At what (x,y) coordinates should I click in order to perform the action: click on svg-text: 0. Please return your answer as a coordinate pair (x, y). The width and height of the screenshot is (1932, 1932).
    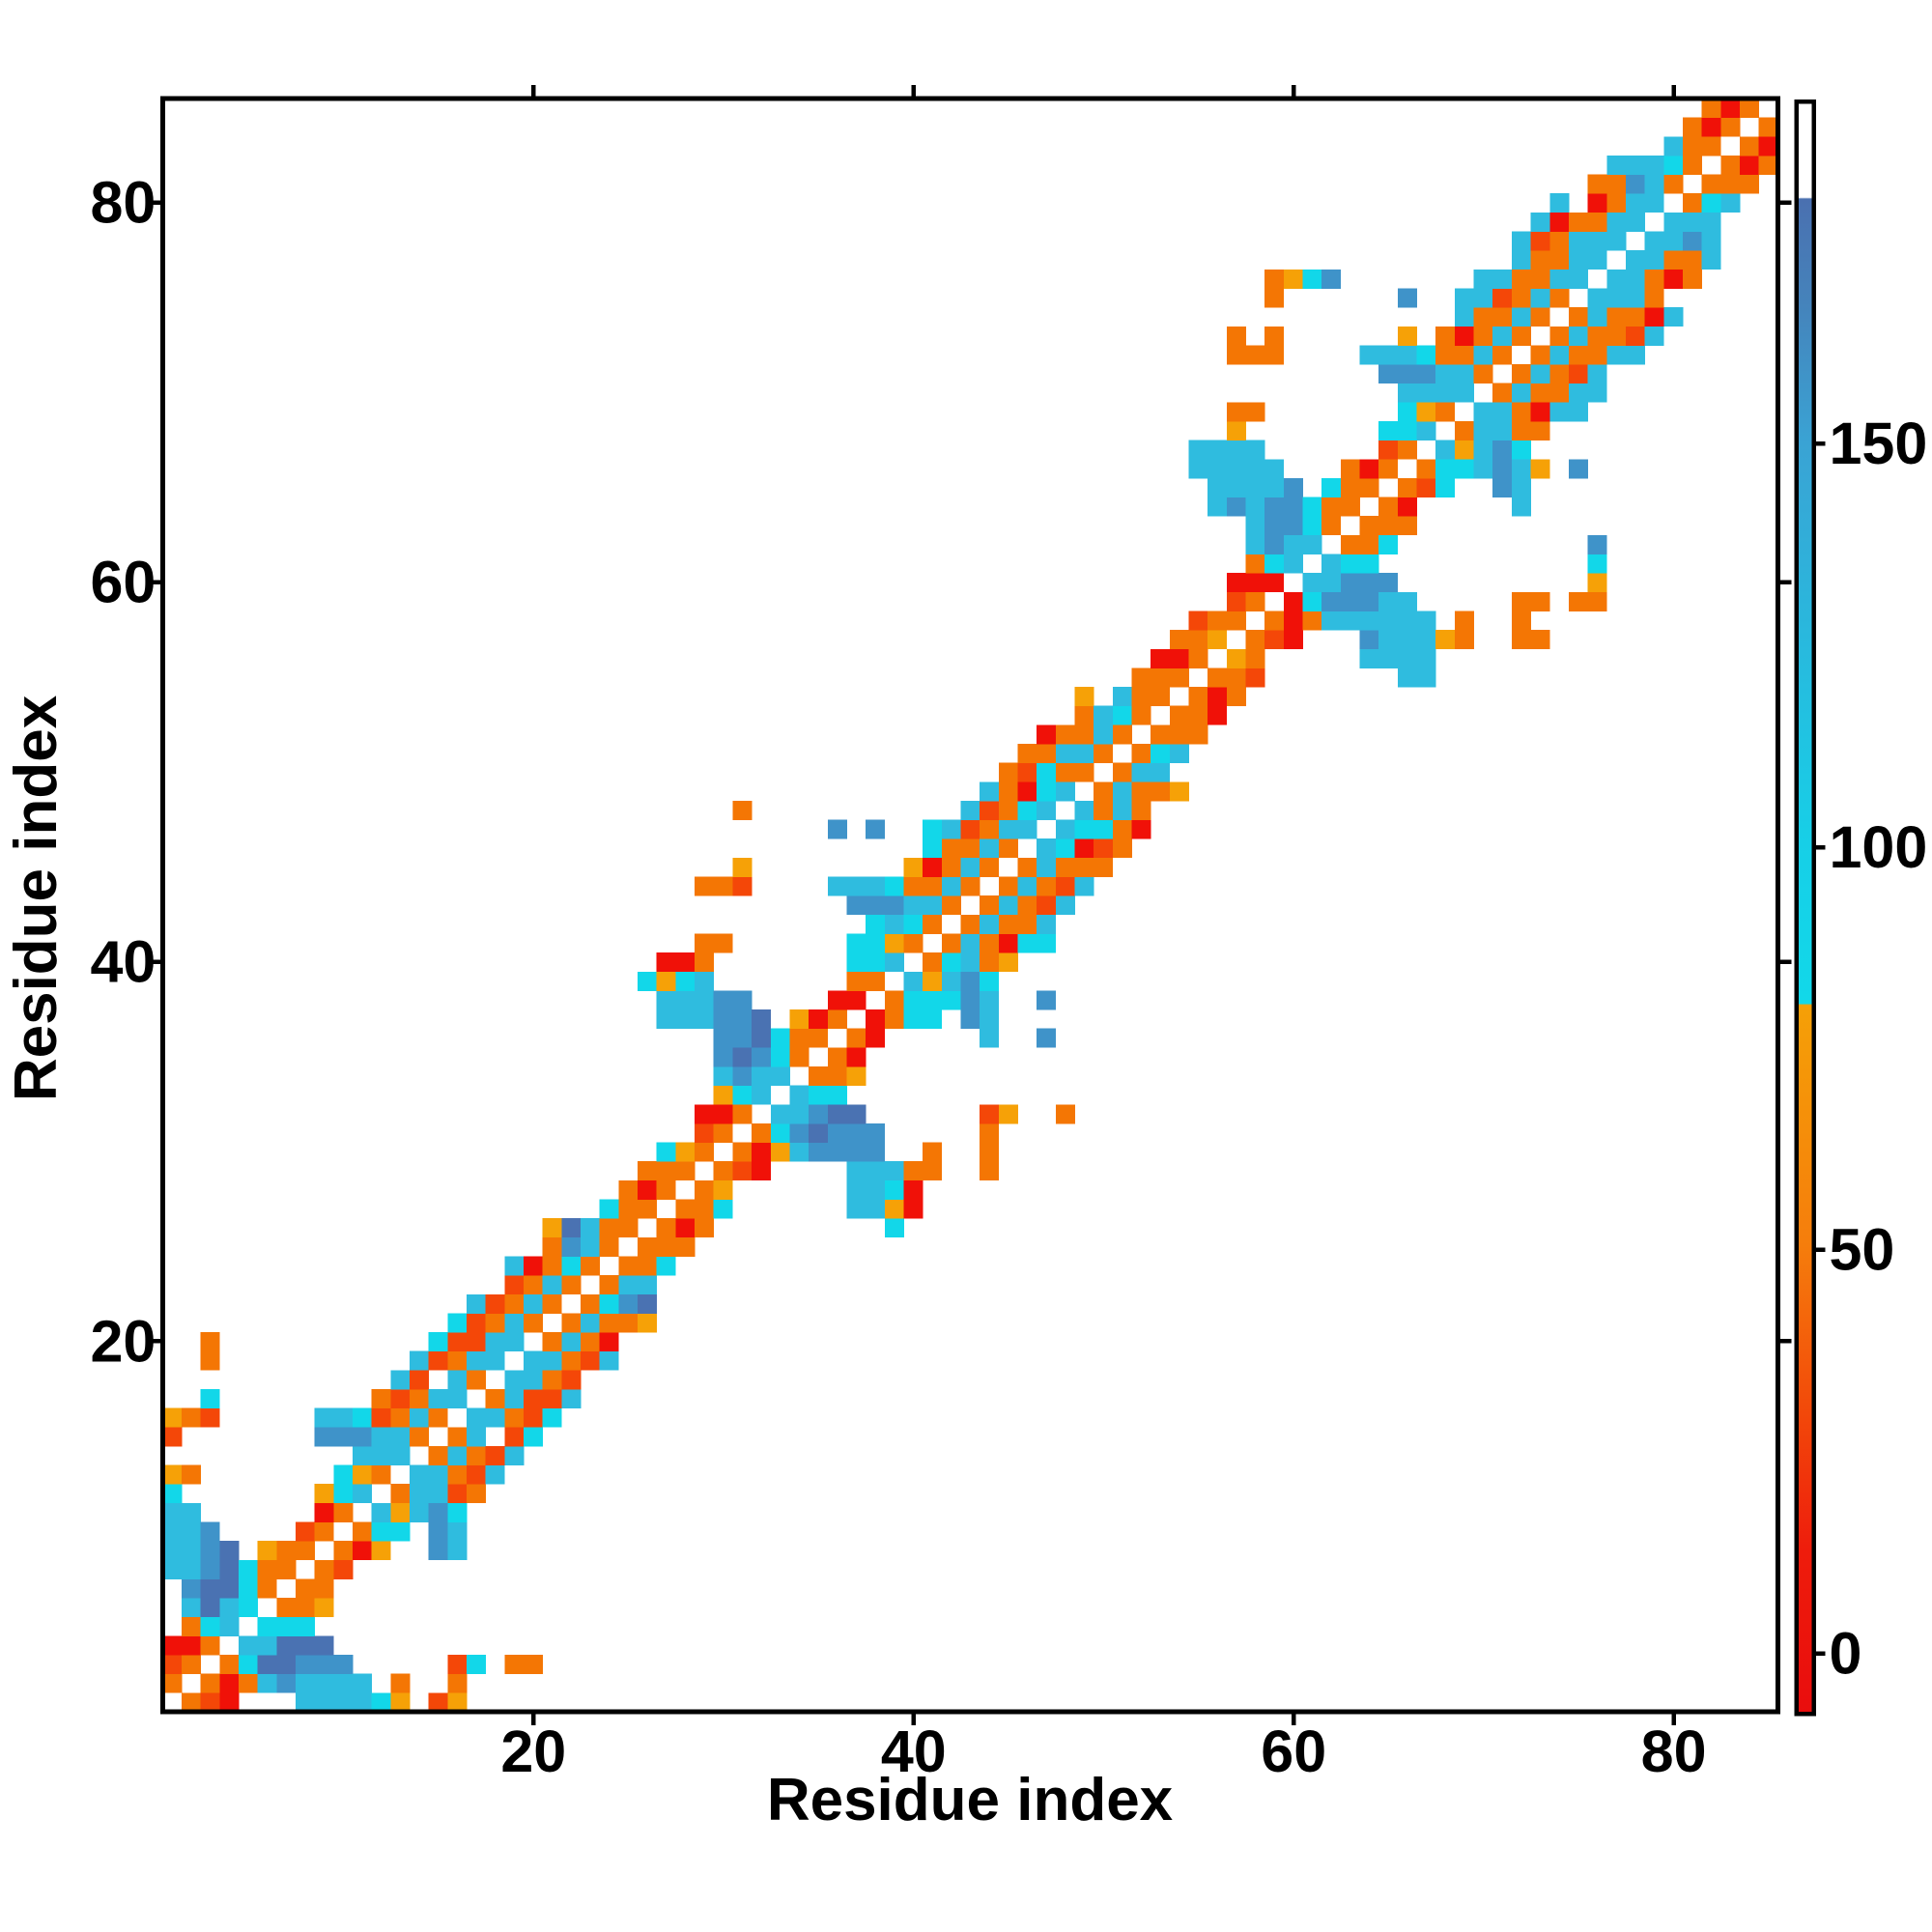
    Looking at the image, I should click on (1846, 1654).